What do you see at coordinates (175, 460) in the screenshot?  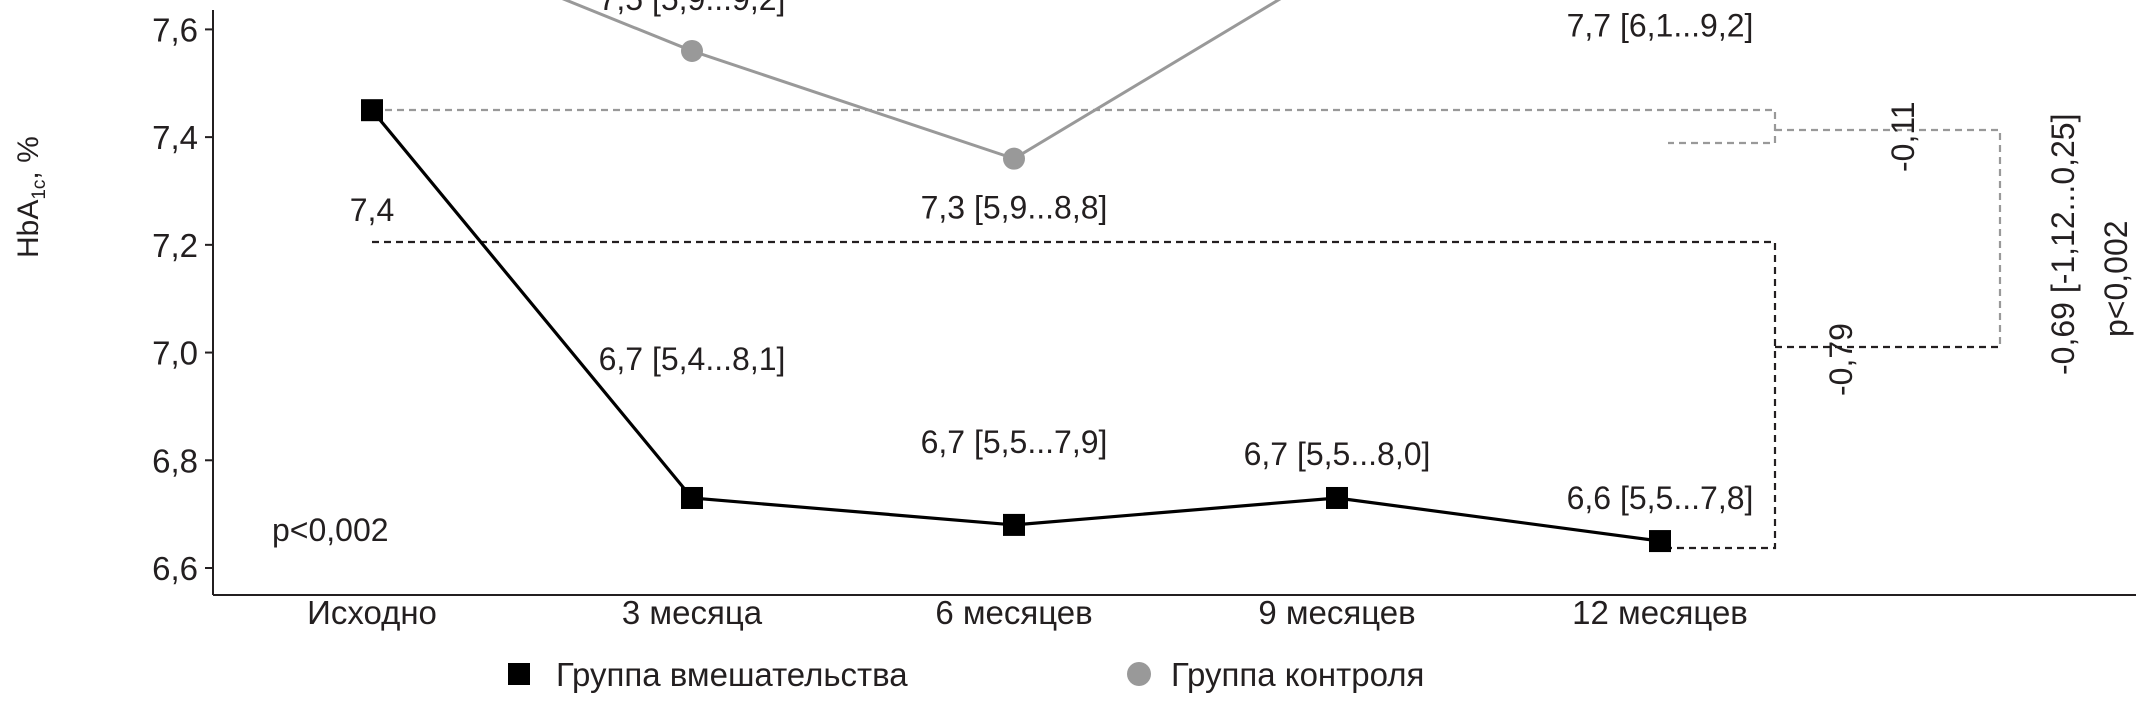 I see `y-tick-label: 6,8` at bounding box center [175, 460].